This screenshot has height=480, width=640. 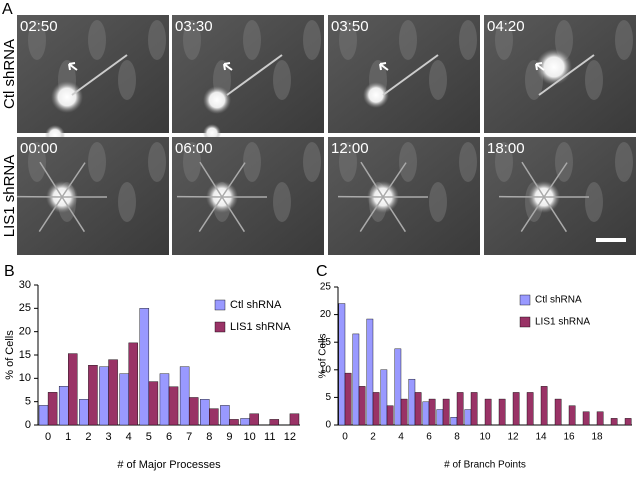 What do you see at coordinates (7, 9) in the screenshot?
I see `panel-label: A` at bounding box center [7, 9].